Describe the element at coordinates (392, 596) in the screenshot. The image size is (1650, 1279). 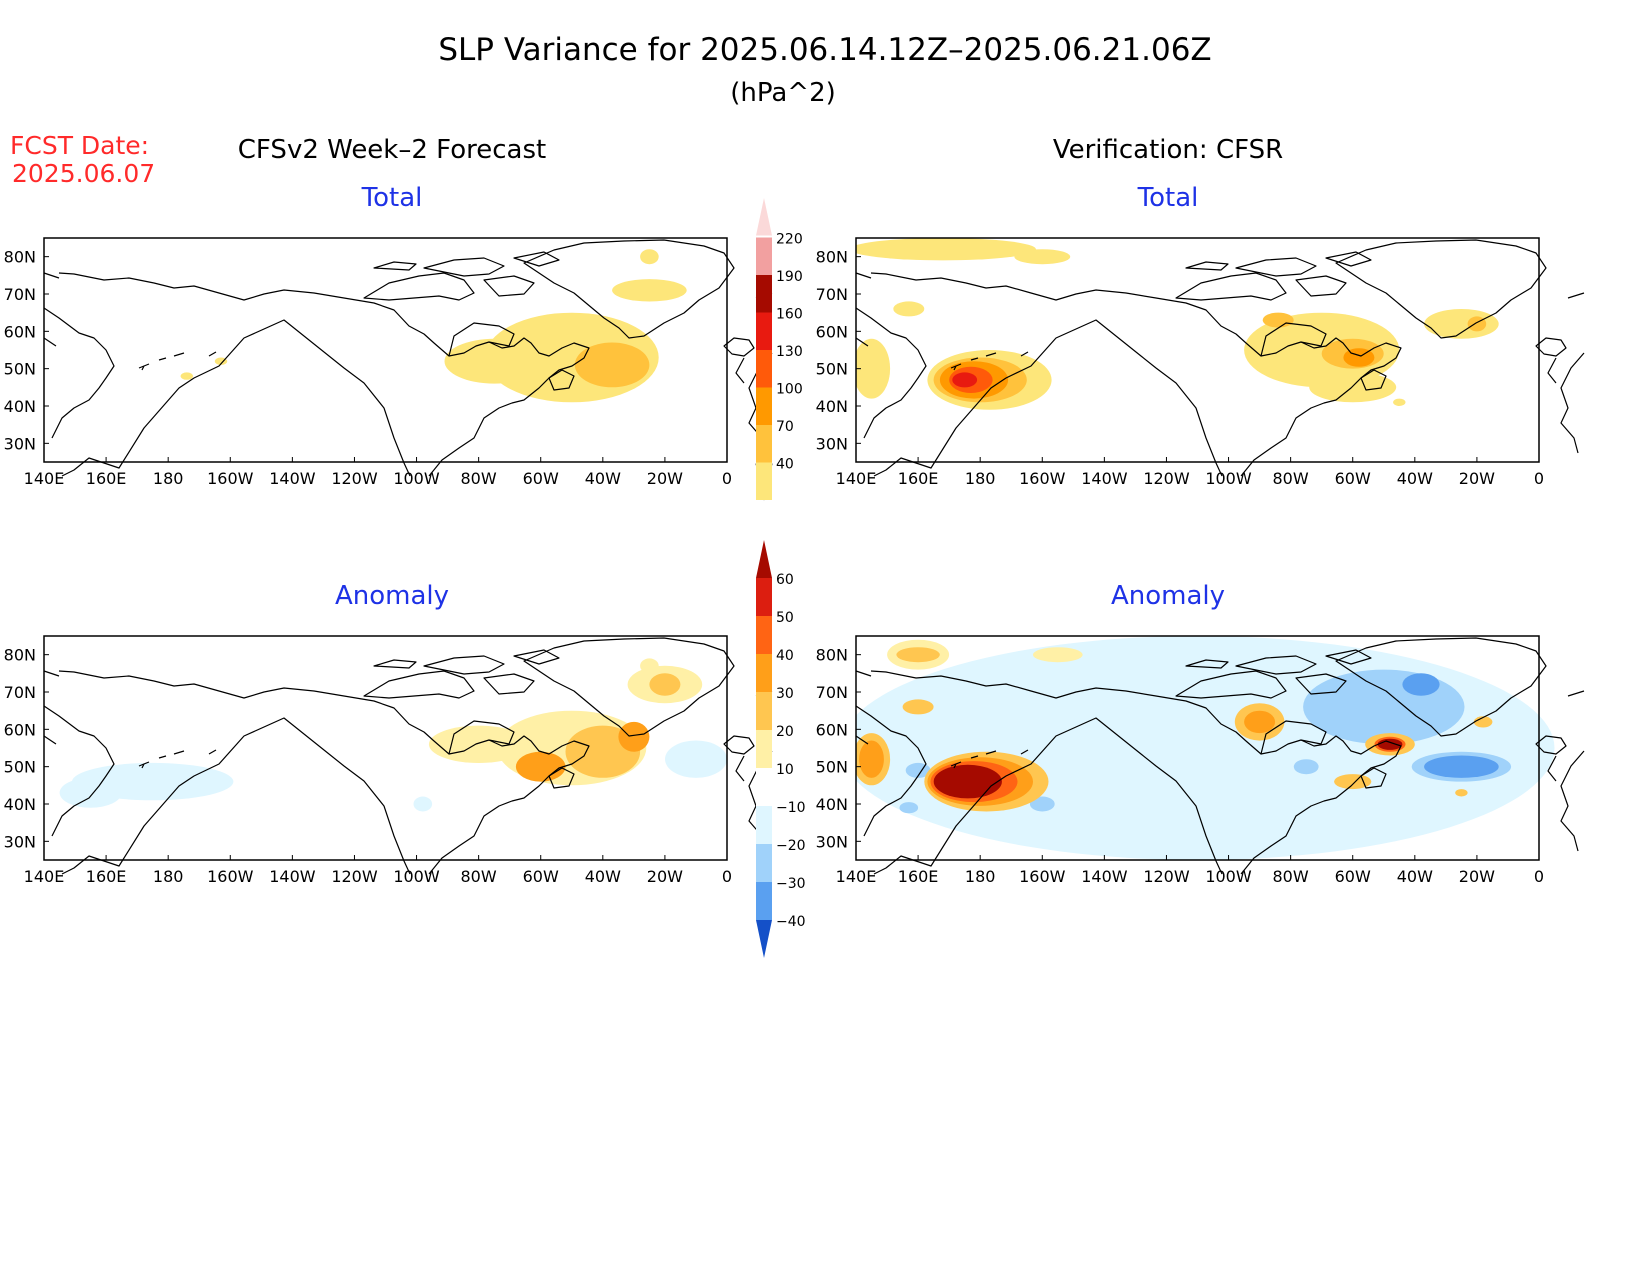
I see `panel-title-forecast-anomaly: Anomaly` at that location.